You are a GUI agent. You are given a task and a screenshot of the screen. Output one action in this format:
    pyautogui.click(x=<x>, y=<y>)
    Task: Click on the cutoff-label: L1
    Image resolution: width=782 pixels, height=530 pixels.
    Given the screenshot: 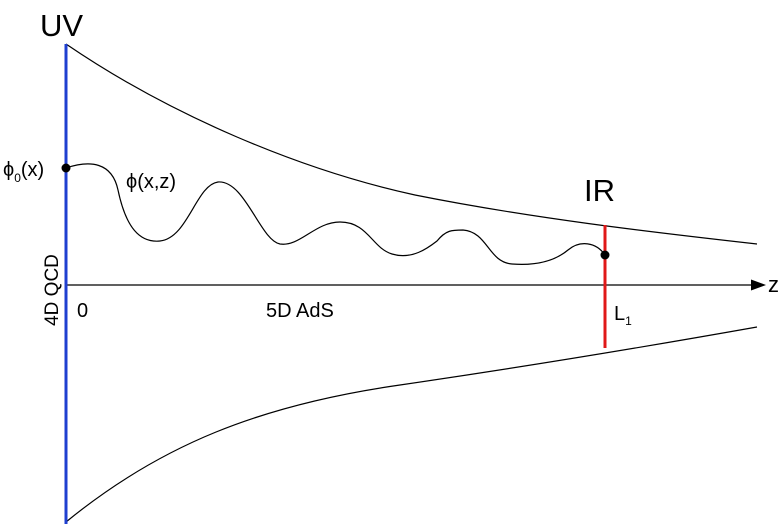 What is the action you would take?
    pyautogui.click(x=623, y=315)
    